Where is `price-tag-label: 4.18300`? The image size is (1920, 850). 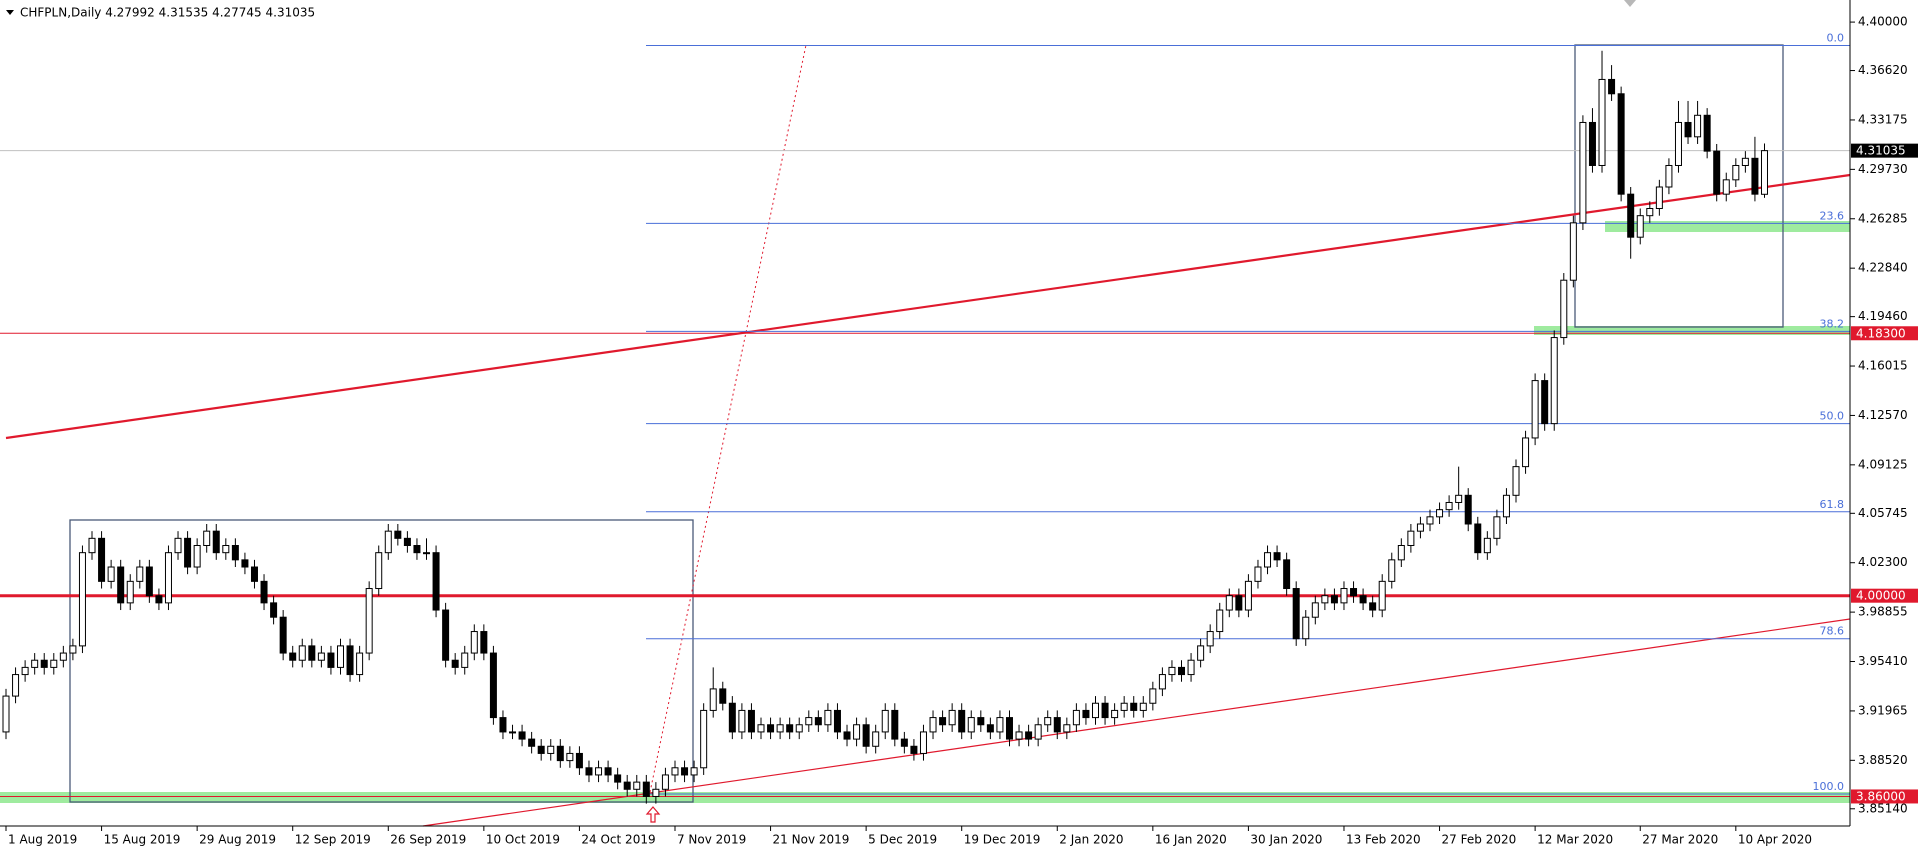 price-tag-label: 4.18300 is located at coordinates (1881, 333).